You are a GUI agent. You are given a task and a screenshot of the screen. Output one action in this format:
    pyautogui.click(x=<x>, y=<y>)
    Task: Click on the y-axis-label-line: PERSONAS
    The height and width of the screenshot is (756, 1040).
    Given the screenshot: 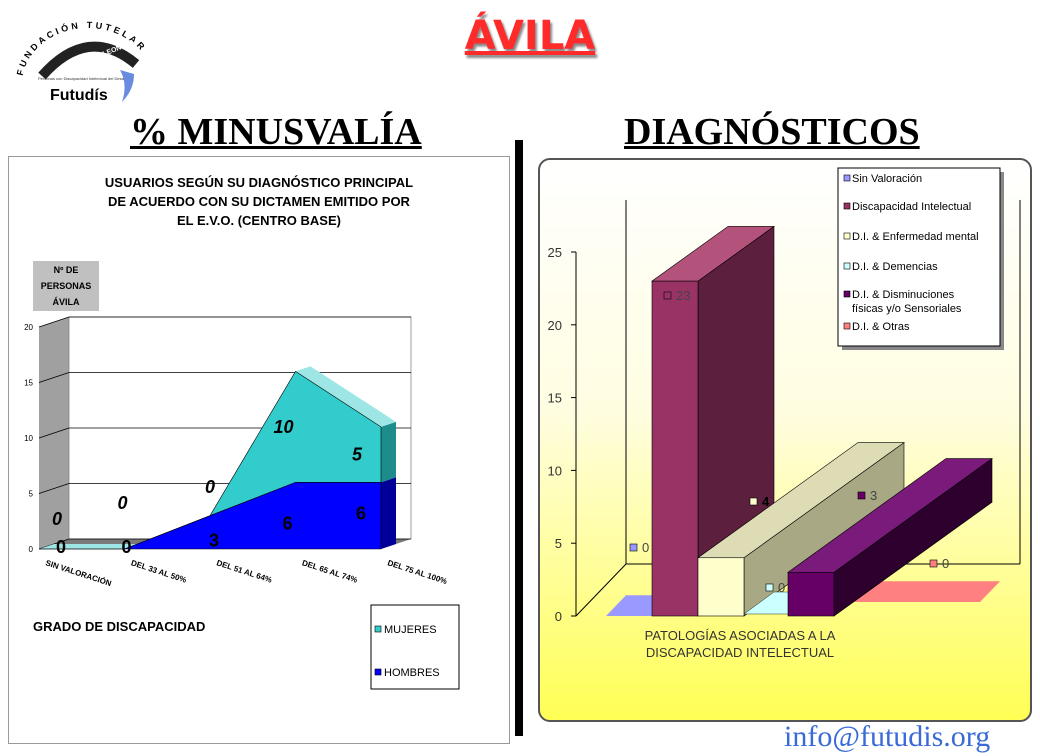 What is the action you would take?
    pyautogui.click(x=66, y=286)
    